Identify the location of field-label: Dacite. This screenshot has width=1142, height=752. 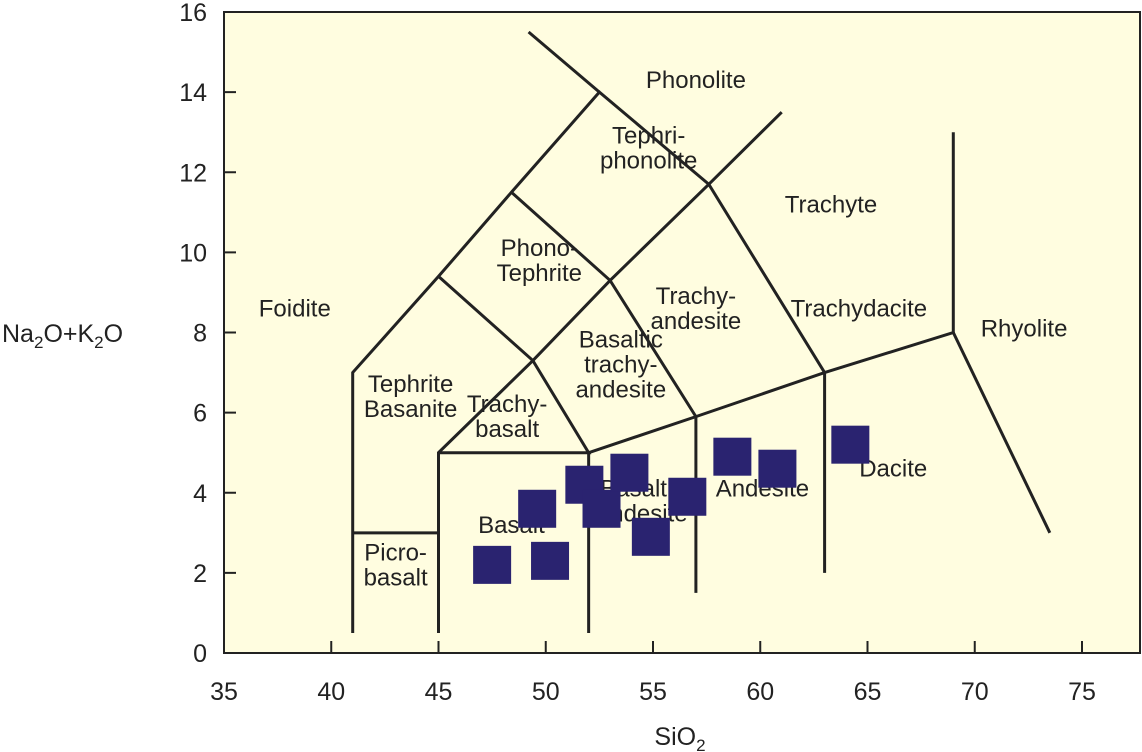
(893, 469).